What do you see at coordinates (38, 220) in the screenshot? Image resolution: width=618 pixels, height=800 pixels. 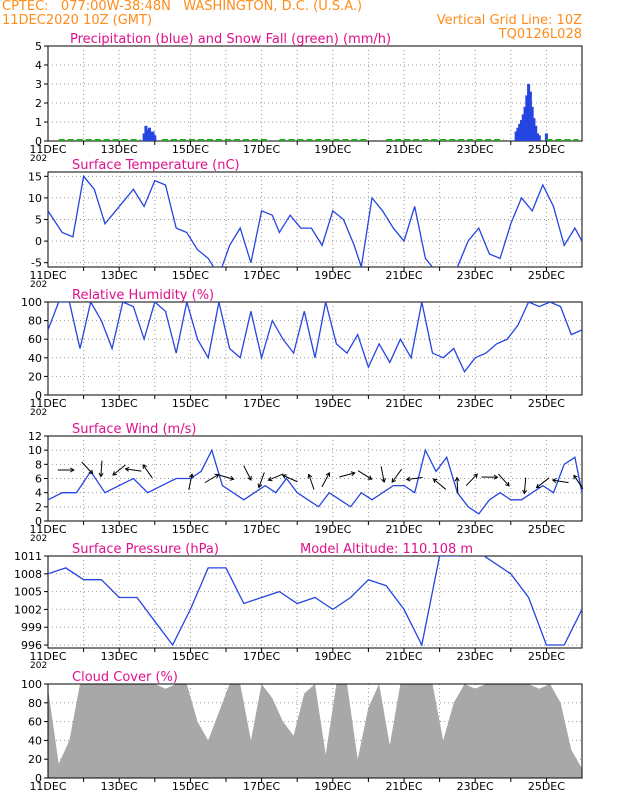 I see `y-tick-label: 5` at bounding box center [38, 220].